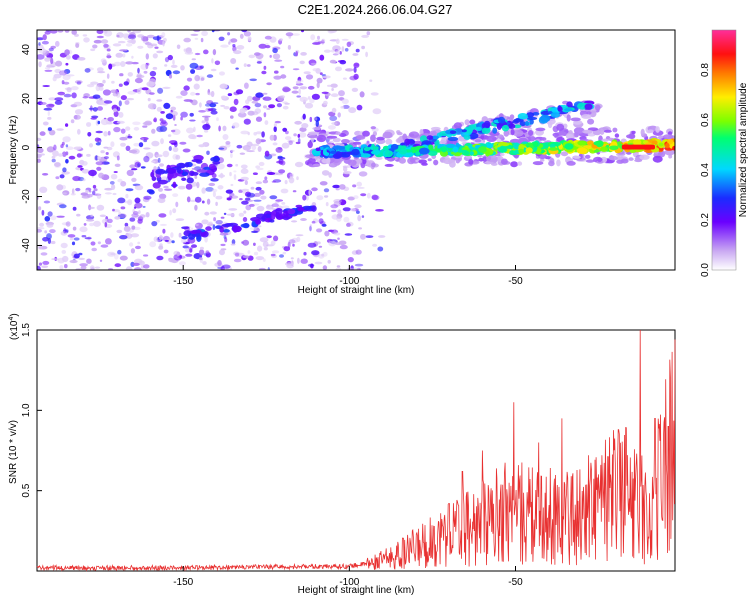 This screenshot has height=600, width=750. I want to click on y-tick-label: -20, so click(26, 196).